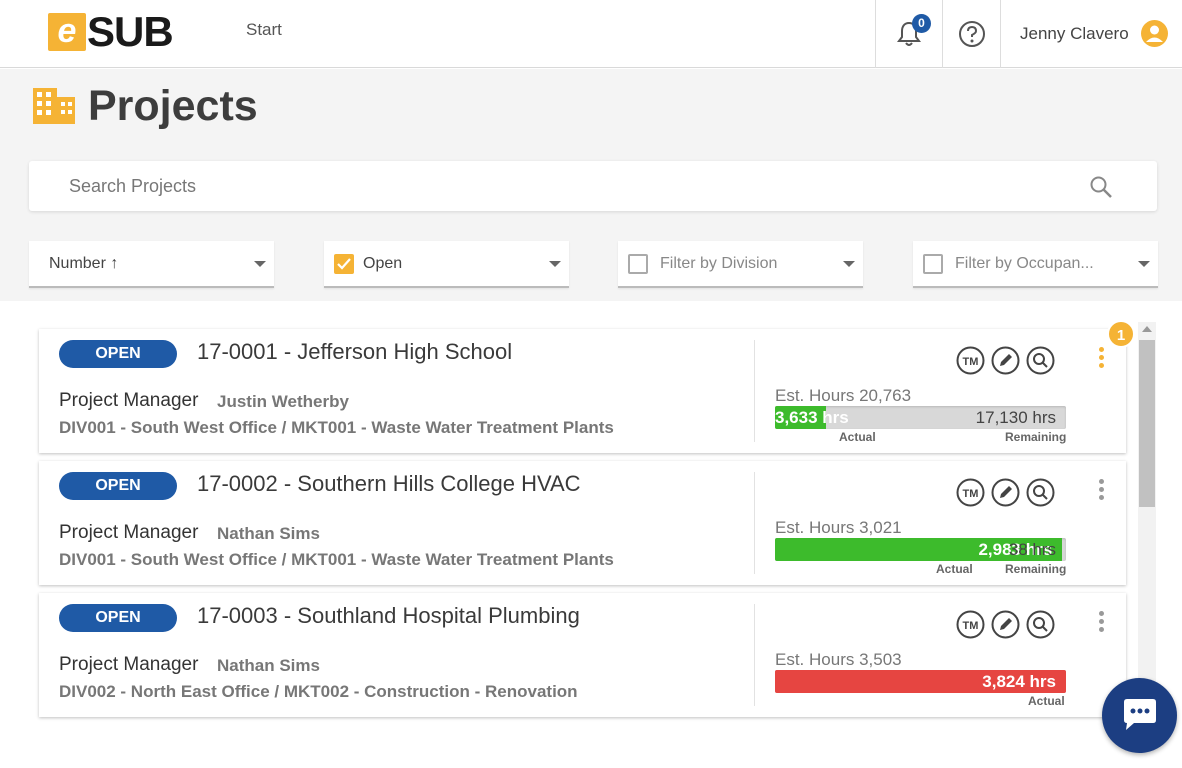  I want to click on chat-button, so click(1139, 715).